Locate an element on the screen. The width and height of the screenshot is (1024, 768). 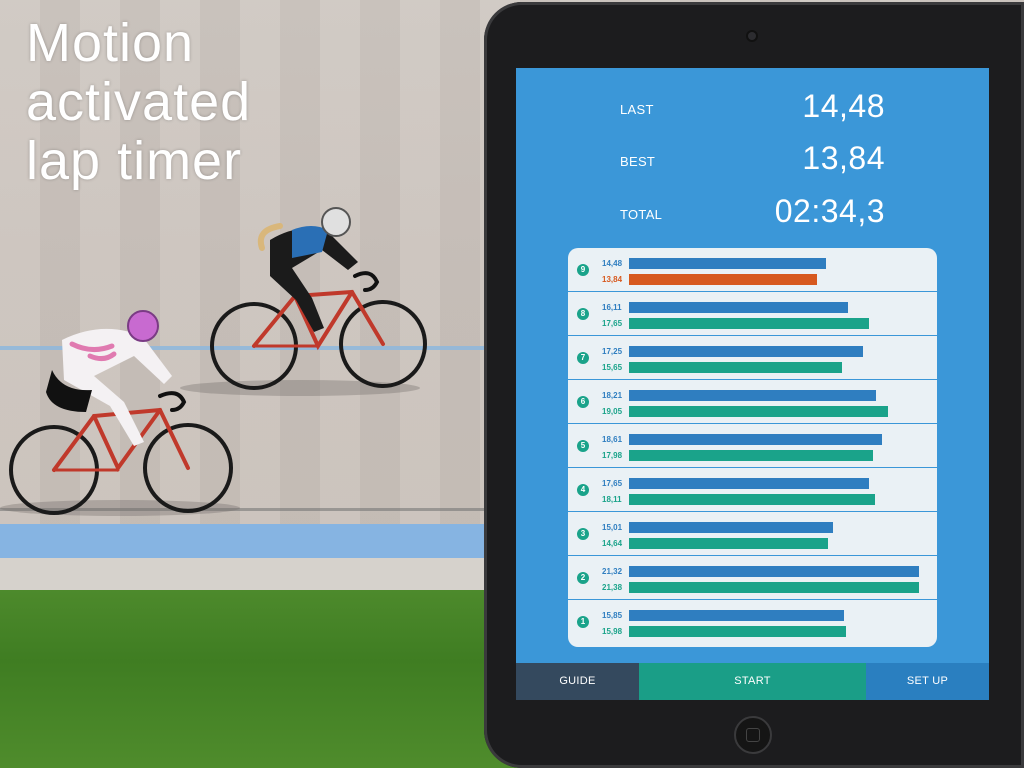
lap-time-label: 18,21 is located at coordinates (612, 395).